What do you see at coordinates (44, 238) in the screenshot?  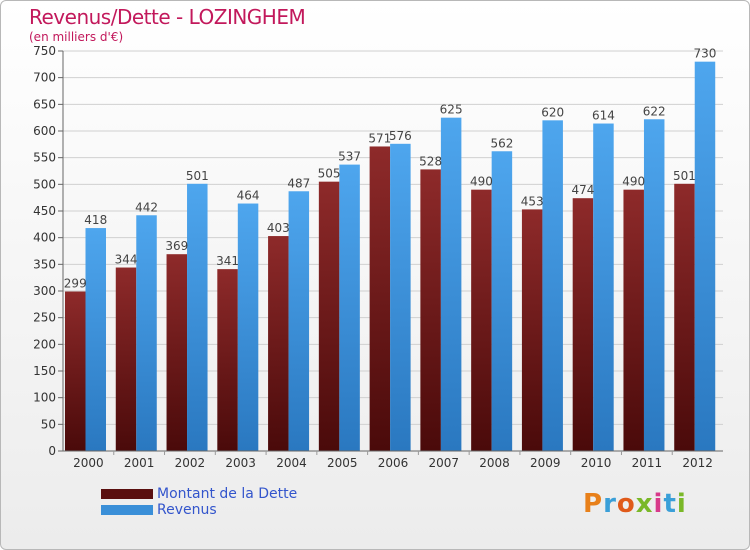 I see `y-tick-label: 400` at bounding box center [44, 238].